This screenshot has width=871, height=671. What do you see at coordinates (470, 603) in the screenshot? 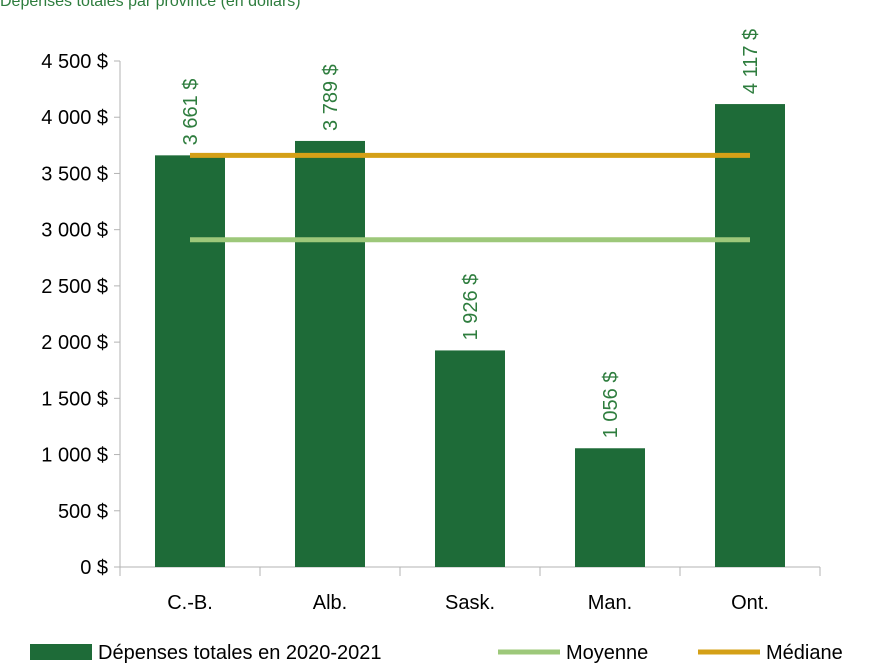
I see `x-tick-label: Sask.` at bounding box center [470, 603].